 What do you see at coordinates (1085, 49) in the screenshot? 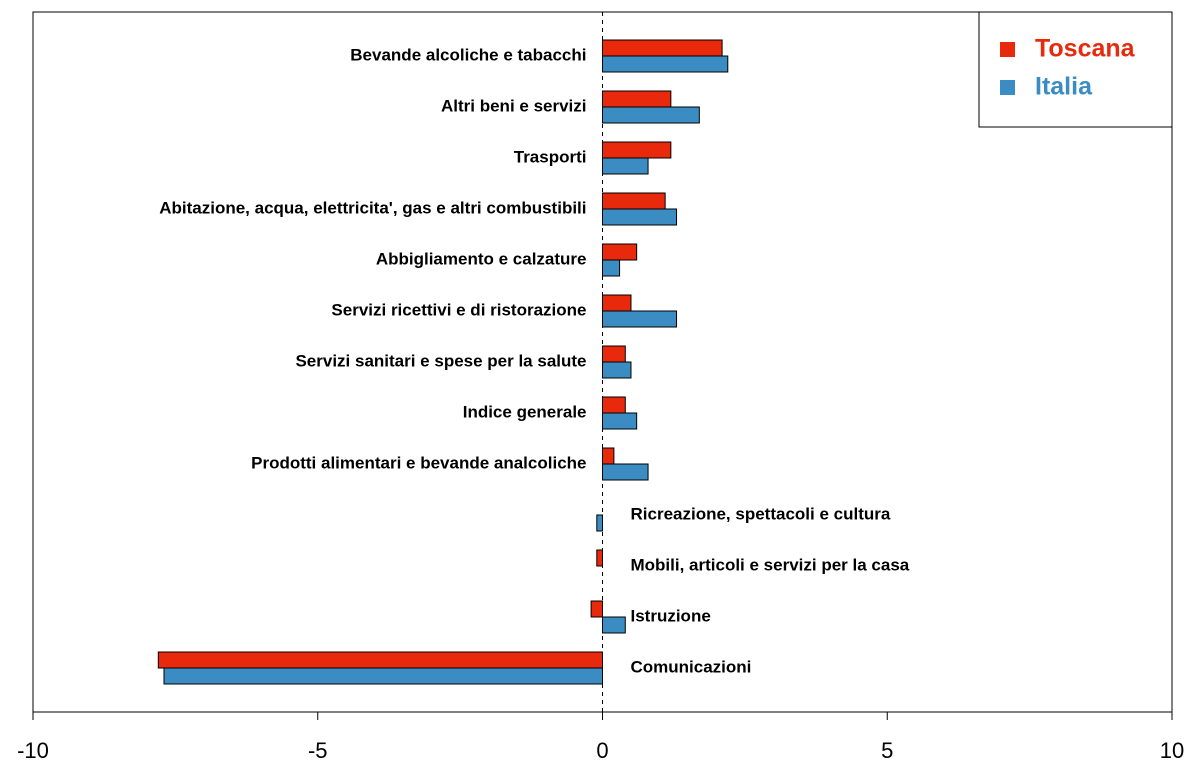
I see `legend-label: Toscana` at bounding box center [1085, 49].